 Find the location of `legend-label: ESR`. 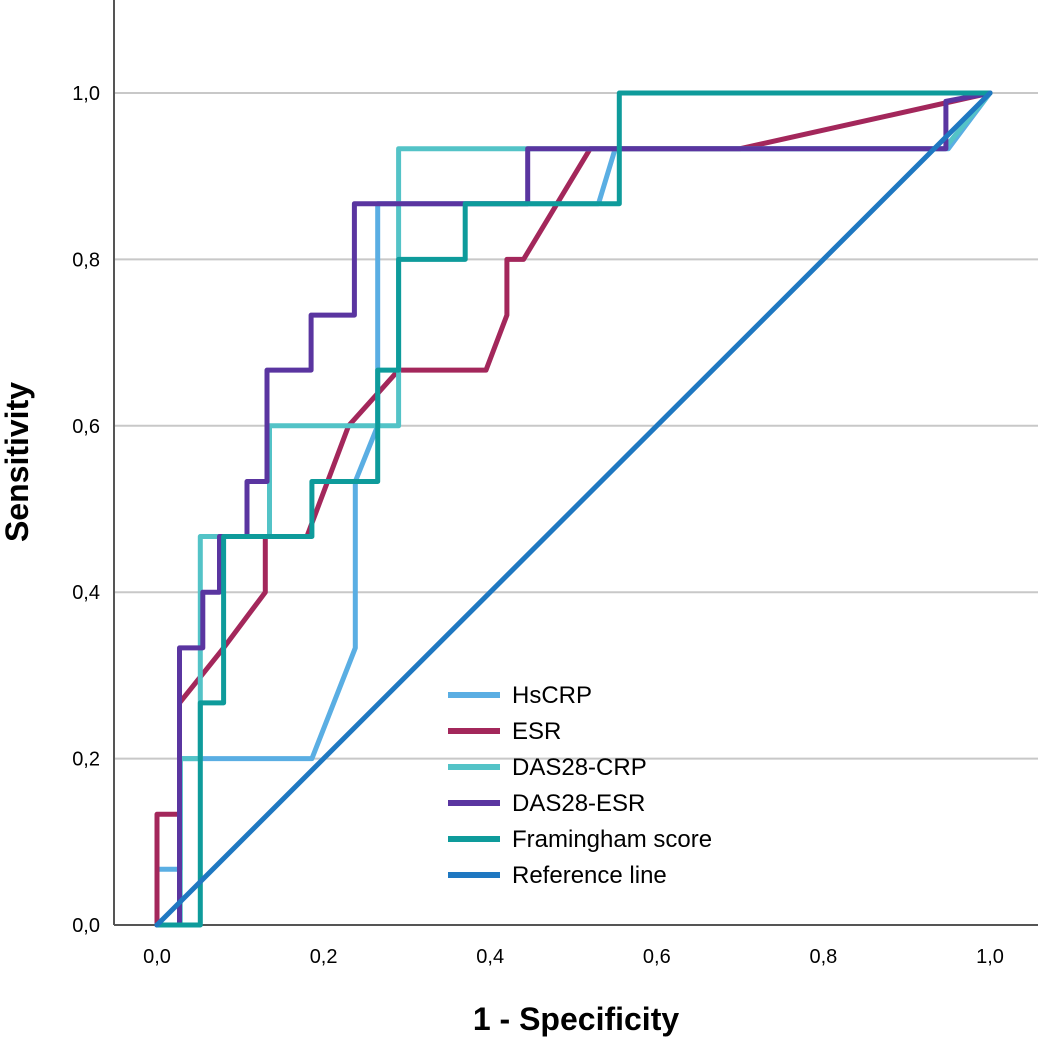

legend-label: ESR is located at coordinates (536, 731).